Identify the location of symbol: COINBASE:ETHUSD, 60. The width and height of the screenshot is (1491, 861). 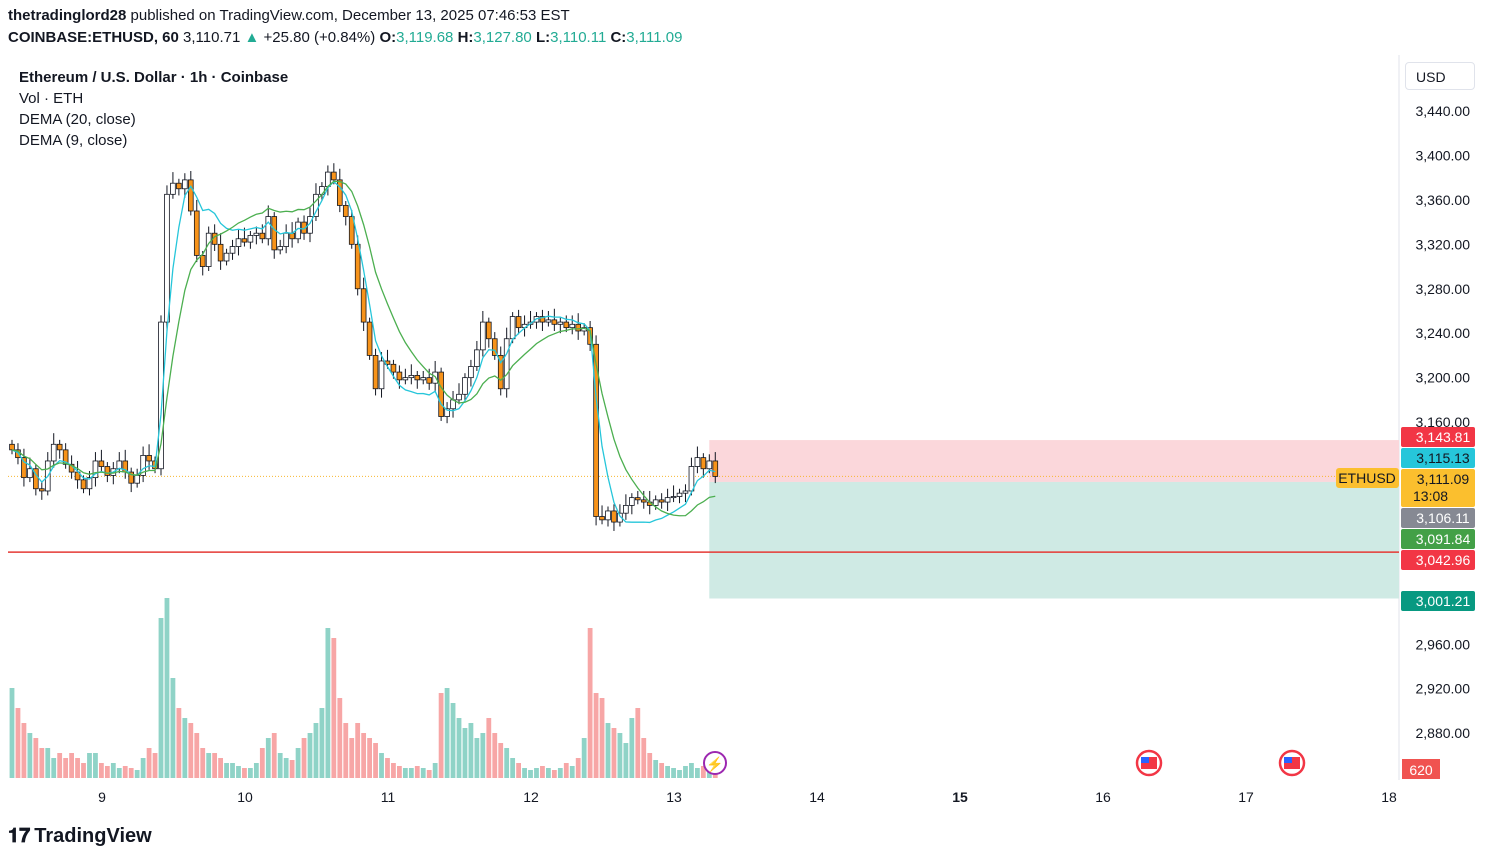
(93, 37).